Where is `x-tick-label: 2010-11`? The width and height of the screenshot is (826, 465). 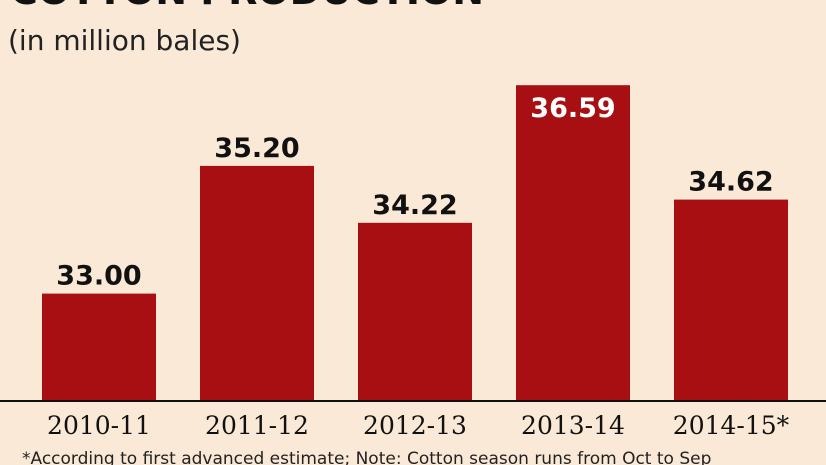 x-tick-label: 2010-11 is located at coordinates (99, 425).